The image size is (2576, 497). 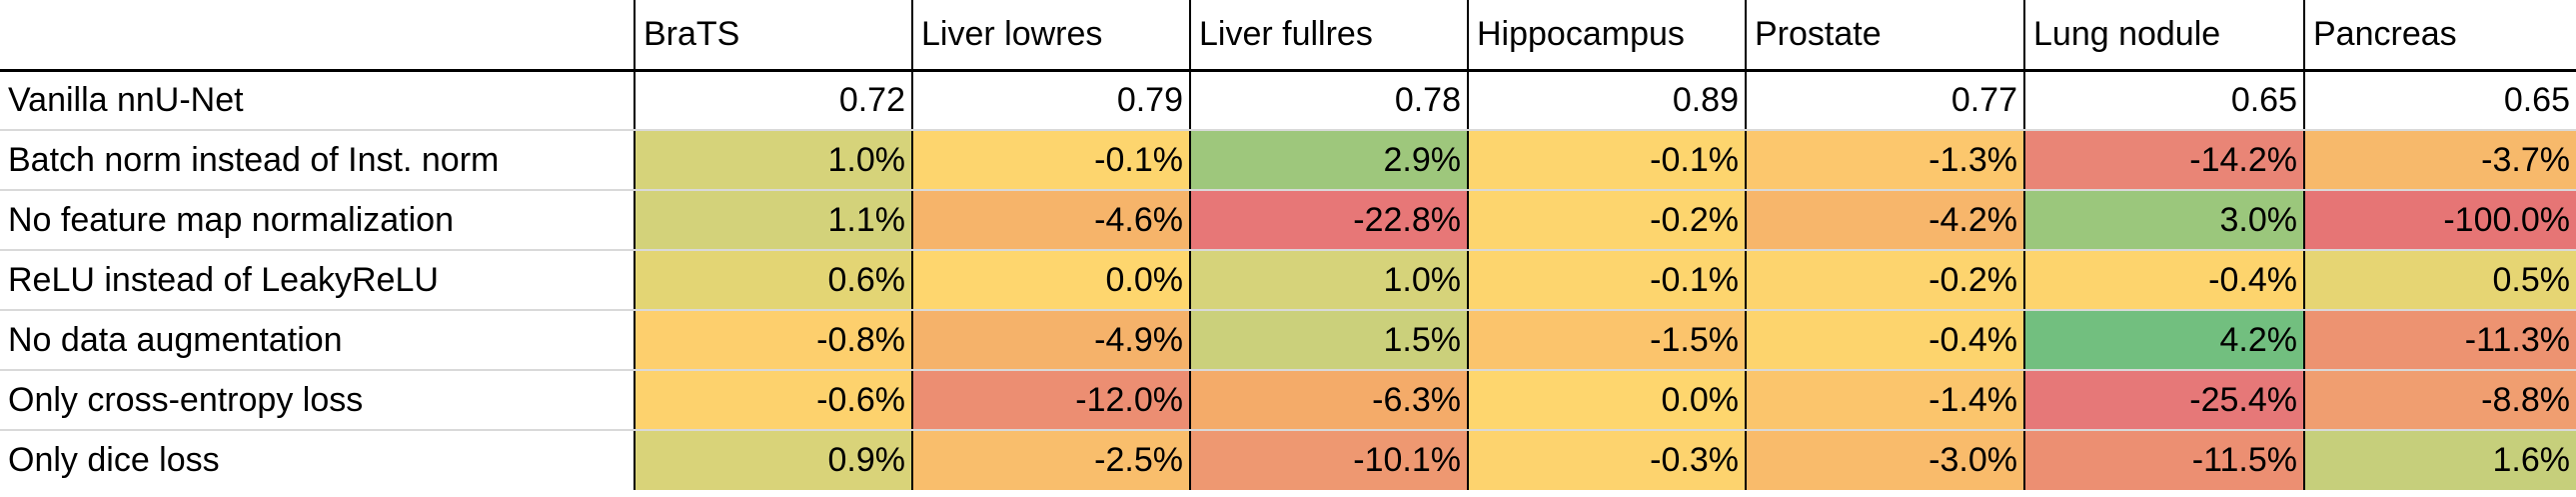 What do you see at coordinates (1328, 220) in the screenshot?
I see `value-cell: -22.8%` at bounding box center [1328, 220].